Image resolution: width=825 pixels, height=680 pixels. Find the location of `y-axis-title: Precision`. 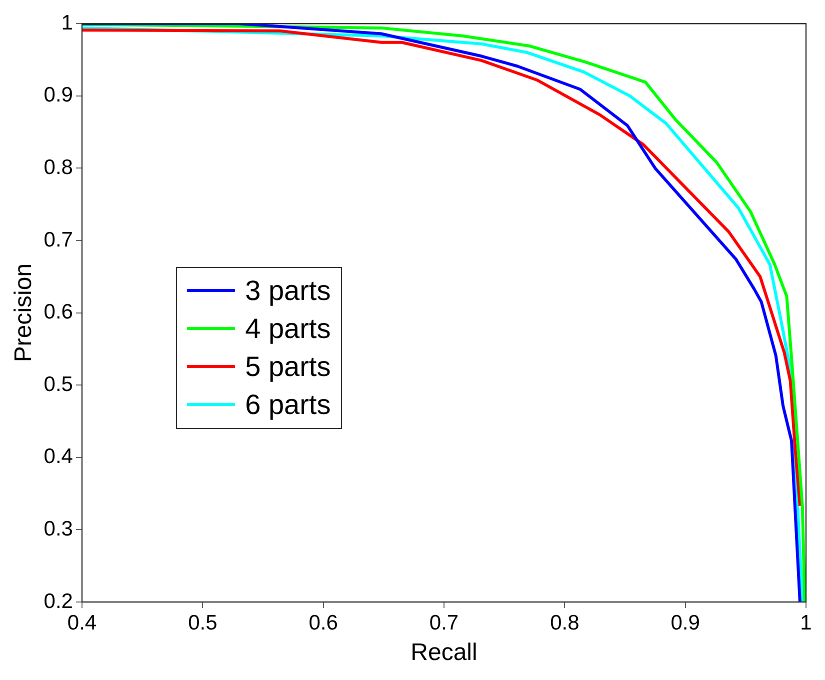

y-axis-title: Precision is located at coordinates (24, 312).